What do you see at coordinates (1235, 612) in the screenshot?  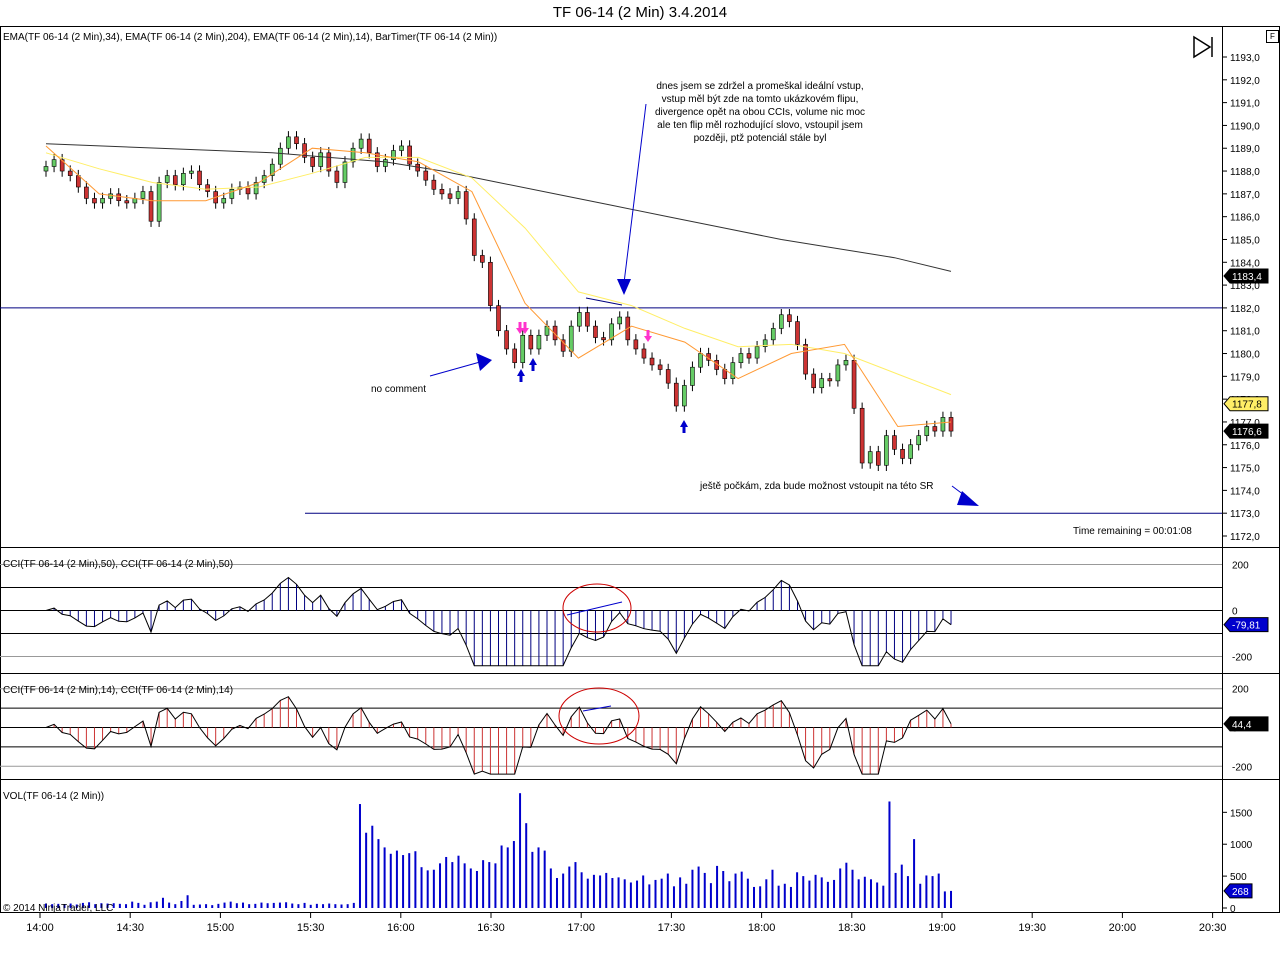 I see `cci-tick-label: 0` at bounding box center [1235, 612].